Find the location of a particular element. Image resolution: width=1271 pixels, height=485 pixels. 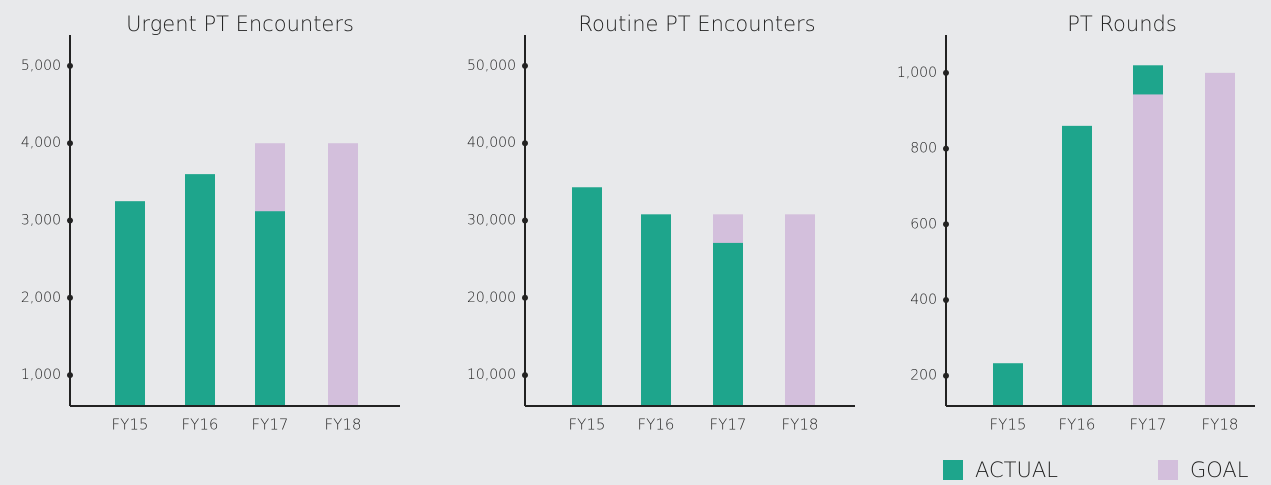

legend-label: GOAL is located at coordinates (1219, 470).